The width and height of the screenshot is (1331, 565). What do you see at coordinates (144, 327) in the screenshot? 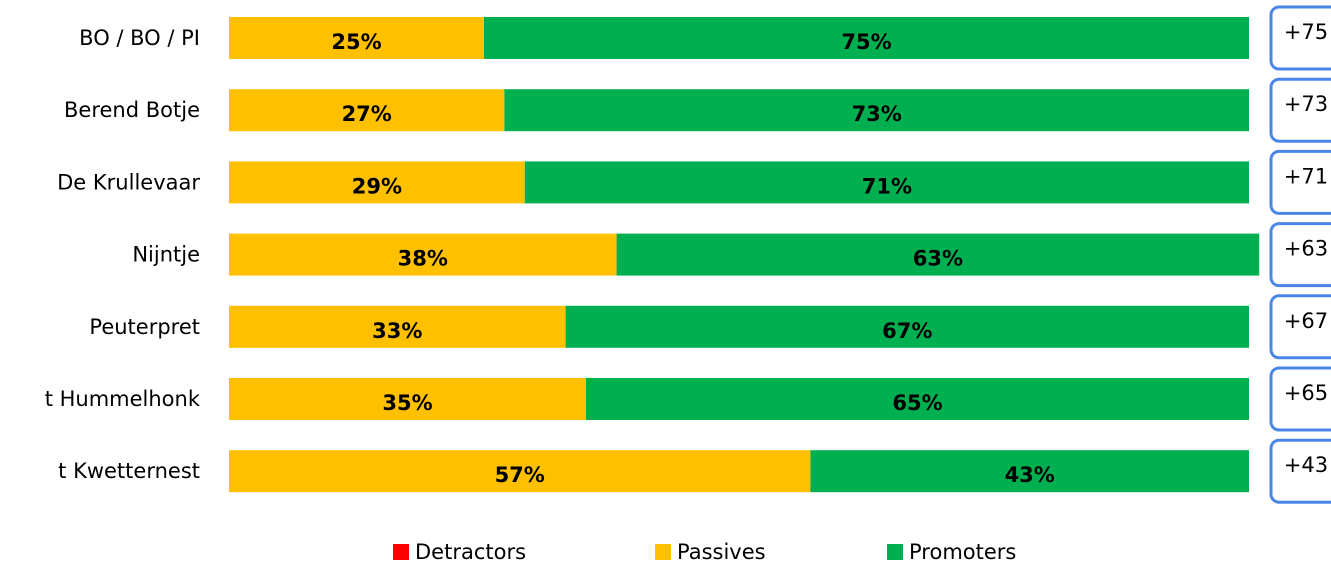
I see `category-label: Peuterpret` at bounding box center [144, 327].